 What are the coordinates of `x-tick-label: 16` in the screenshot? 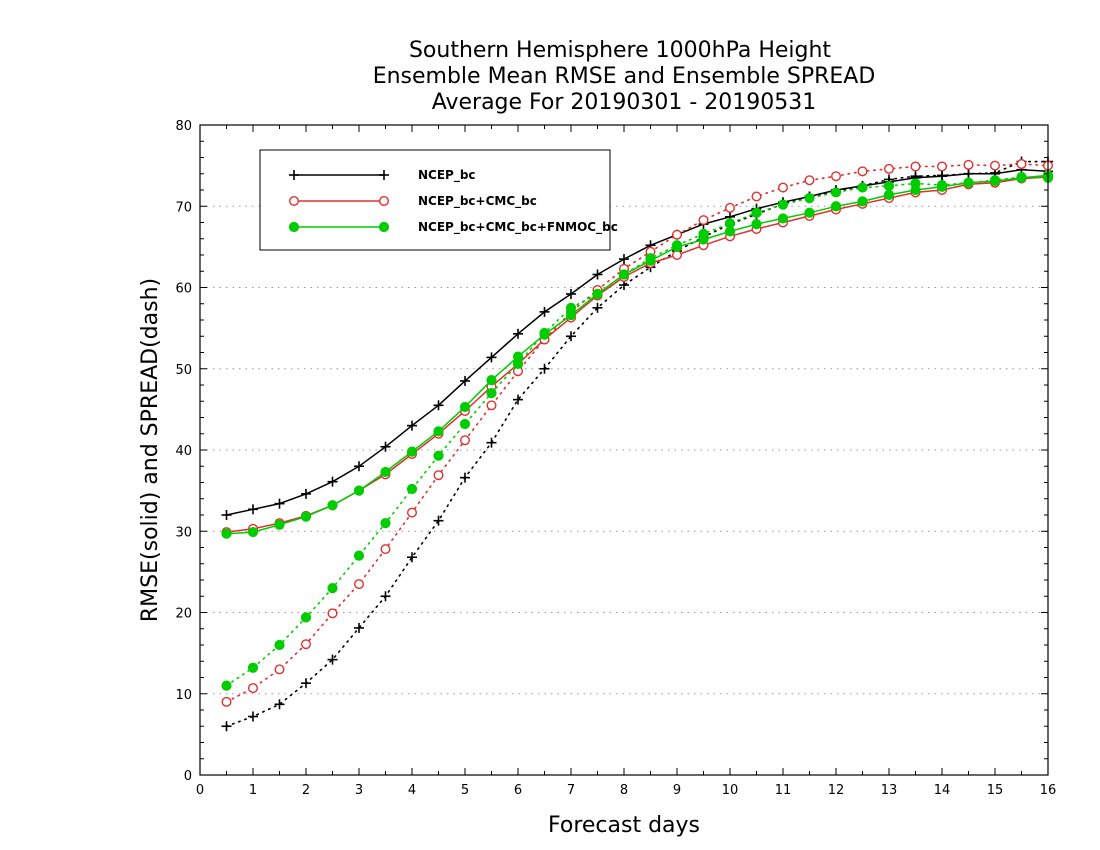 It's located at (1048, 790).